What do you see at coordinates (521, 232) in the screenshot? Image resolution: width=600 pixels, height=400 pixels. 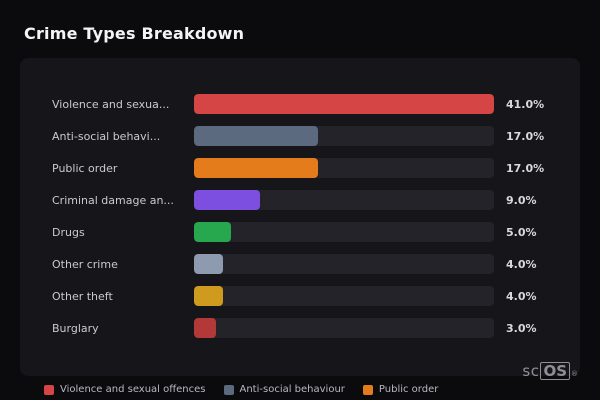 I see `value-label: 5.0%` at bounding box center [521, 232].